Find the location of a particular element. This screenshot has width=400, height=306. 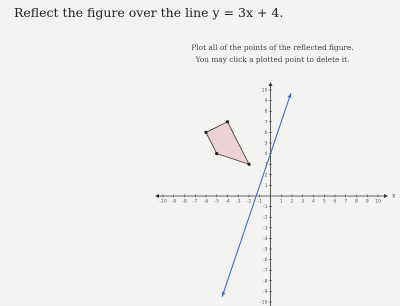

y-tick-label: -3 is located at coordinates (265, 228).